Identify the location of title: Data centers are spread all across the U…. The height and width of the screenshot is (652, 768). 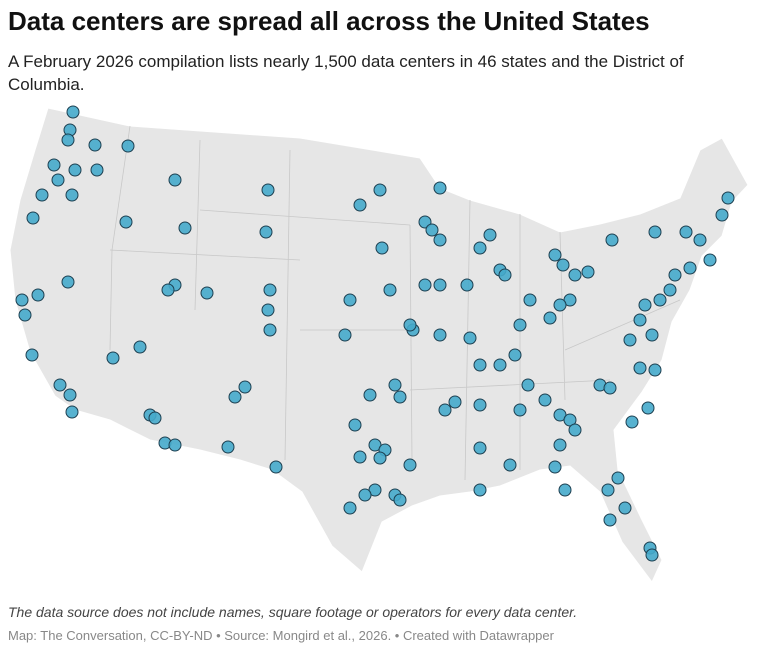
(329, 21).